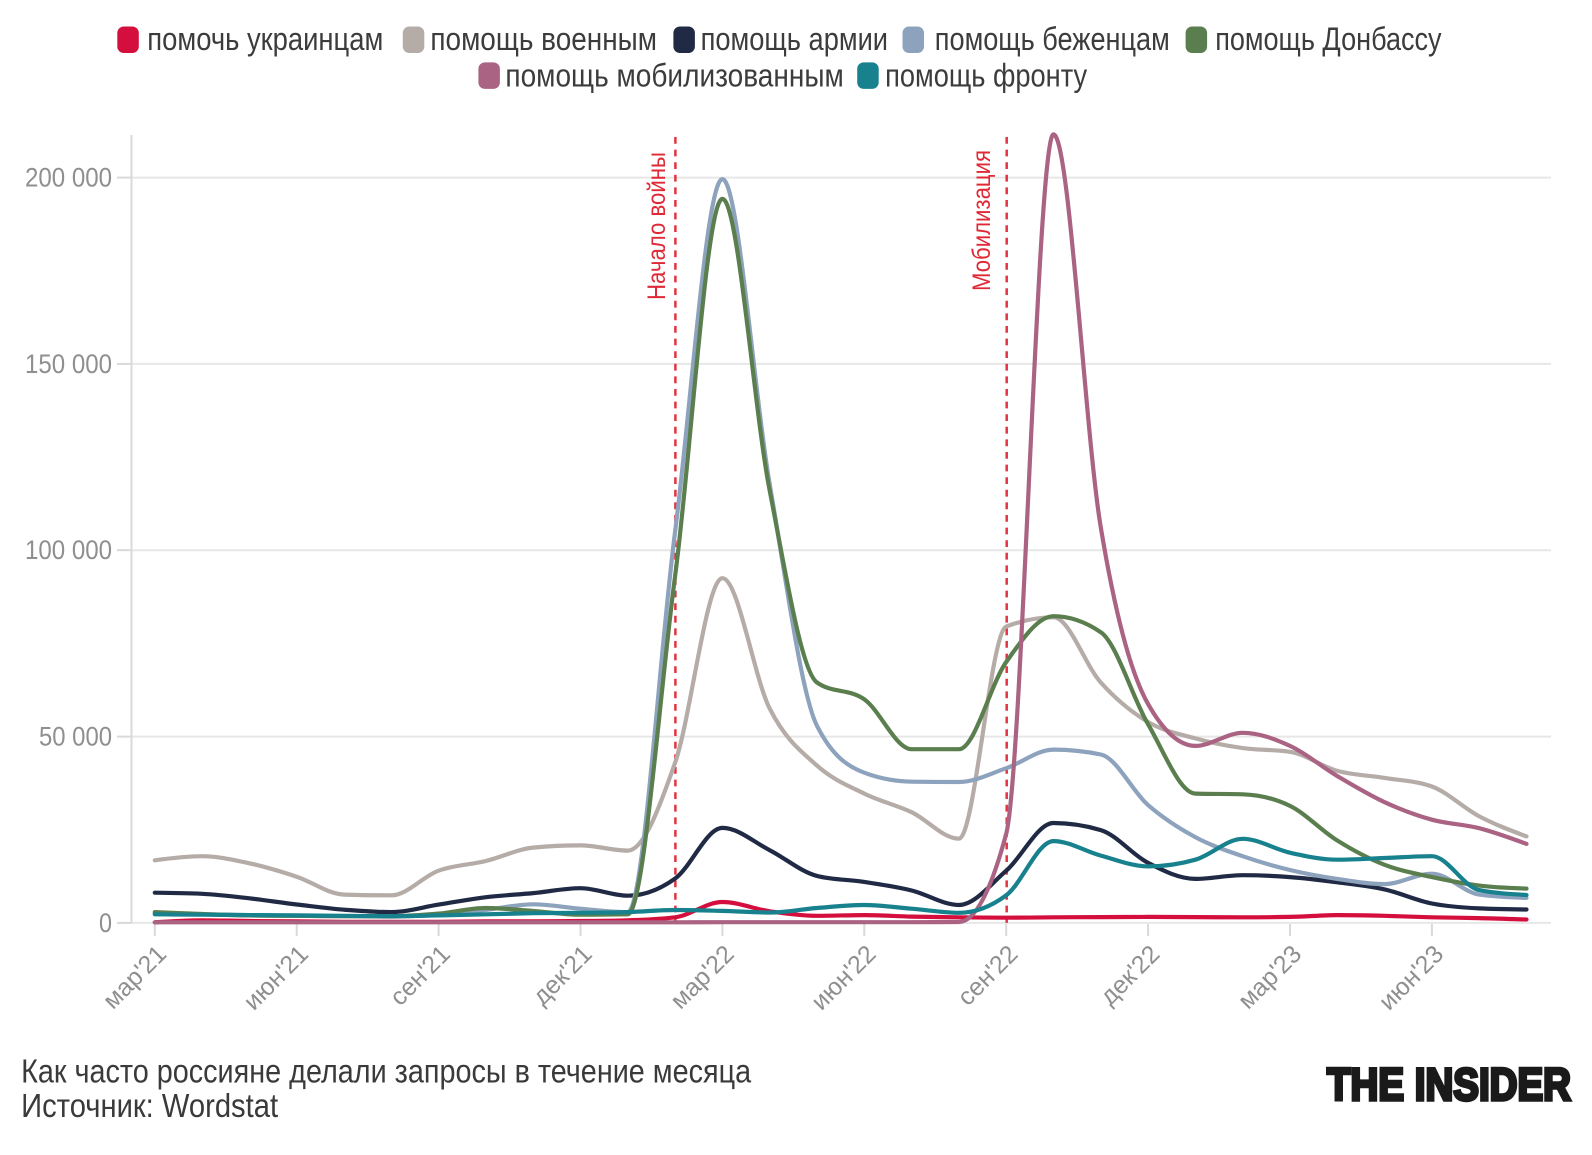  What do you see at coordinates (986, 75) in the screenshot?
I see `svg-text: помощь фронту` at bounding box center [986, 75].